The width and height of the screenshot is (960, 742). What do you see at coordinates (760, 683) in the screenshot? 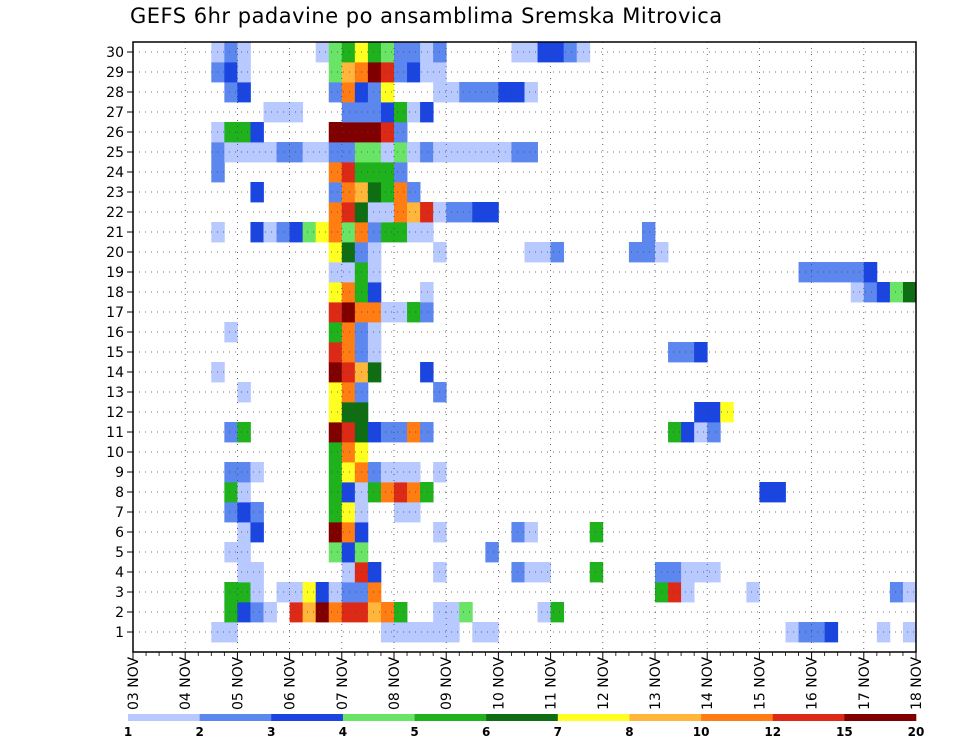
I see `x-tick-label: 15 NOV` at bounding box center [760, 683].